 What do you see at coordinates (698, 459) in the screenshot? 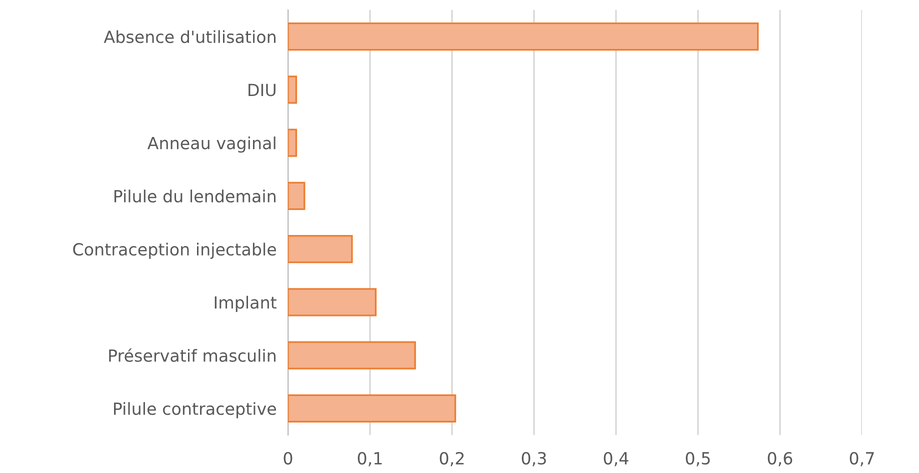
I see `x-tick-label: 0,5` at bounding box center [698, 459].